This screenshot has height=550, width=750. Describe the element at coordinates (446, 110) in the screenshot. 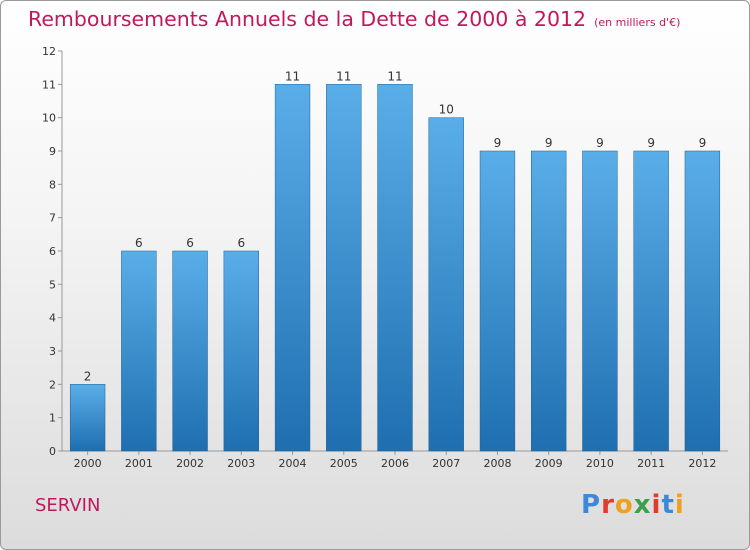

I see `bar-value-label: 10` at that location.